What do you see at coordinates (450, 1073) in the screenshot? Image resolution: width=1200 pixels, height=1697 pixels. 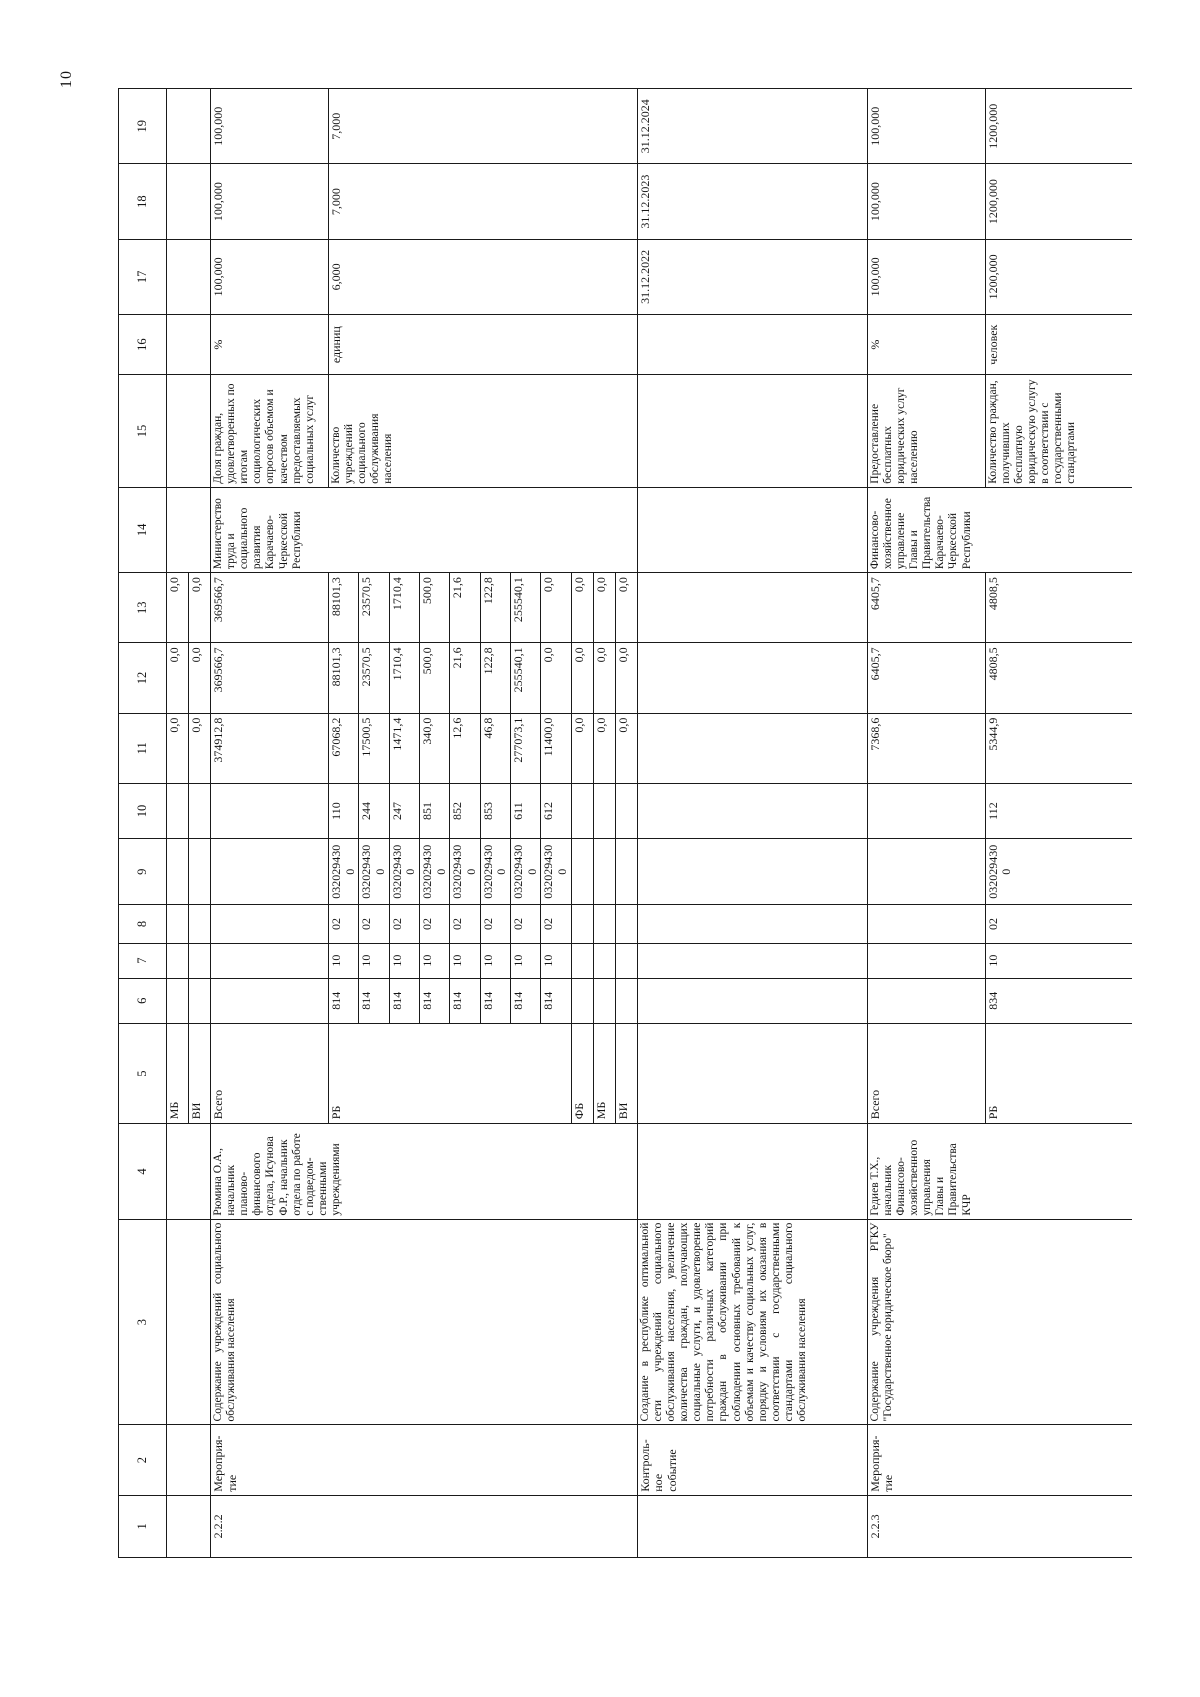 I see `funding-source-label: РБ` at bounding box center [450, 1073].